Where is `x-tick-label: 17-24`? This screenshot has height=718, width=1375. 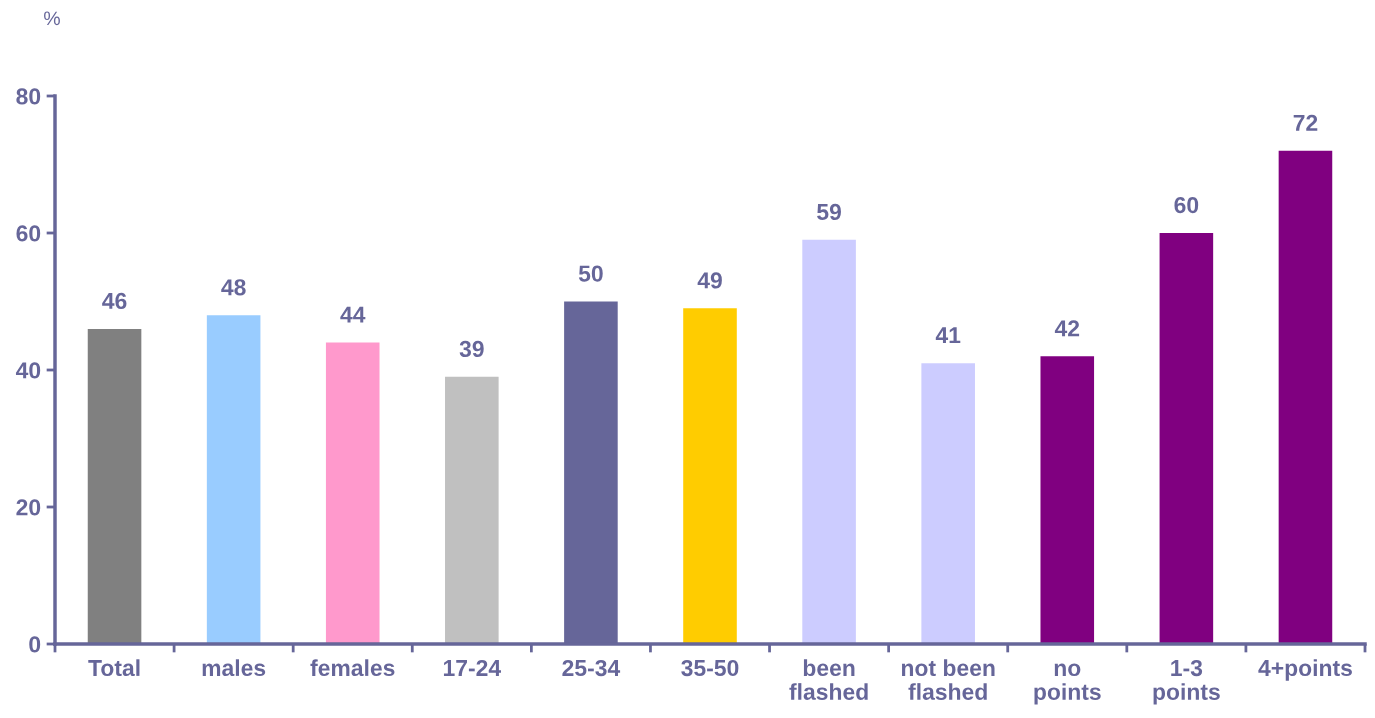
x-tick-label: 17-24 is located at coordinates (472, 667).